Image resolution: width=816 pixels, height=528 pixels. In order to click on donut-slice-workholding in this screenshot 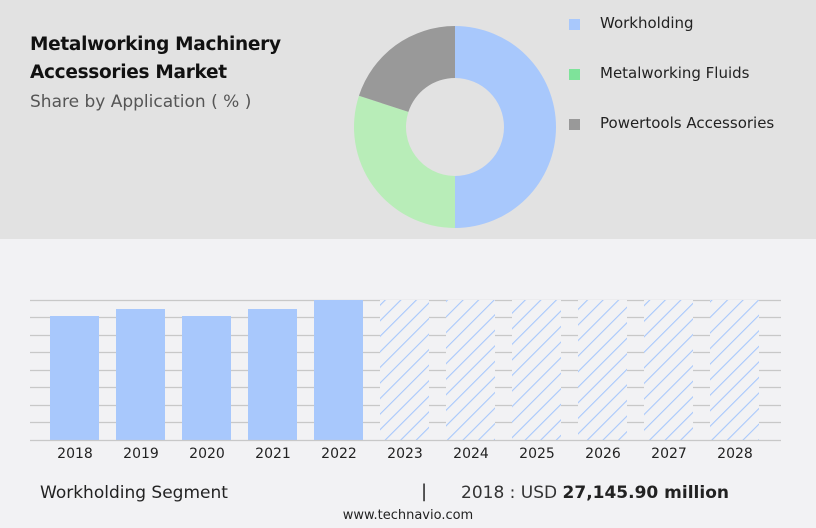, I will do `click(505, 127)`.